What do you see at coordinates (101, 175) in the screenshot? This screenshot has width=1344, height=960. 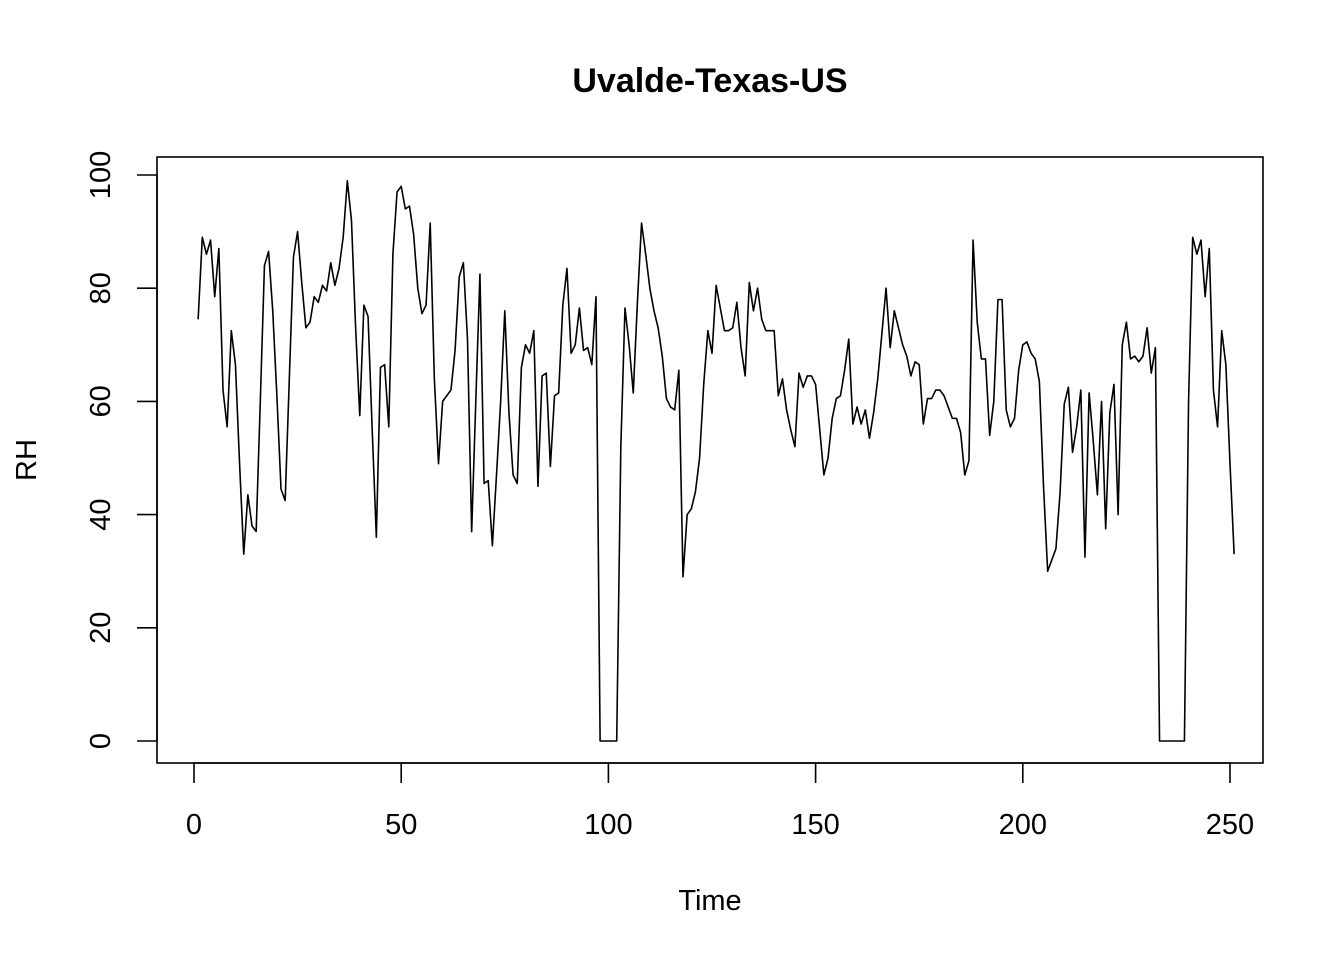 I see `y-tick-label: 100` at bounding box center [101, 175].